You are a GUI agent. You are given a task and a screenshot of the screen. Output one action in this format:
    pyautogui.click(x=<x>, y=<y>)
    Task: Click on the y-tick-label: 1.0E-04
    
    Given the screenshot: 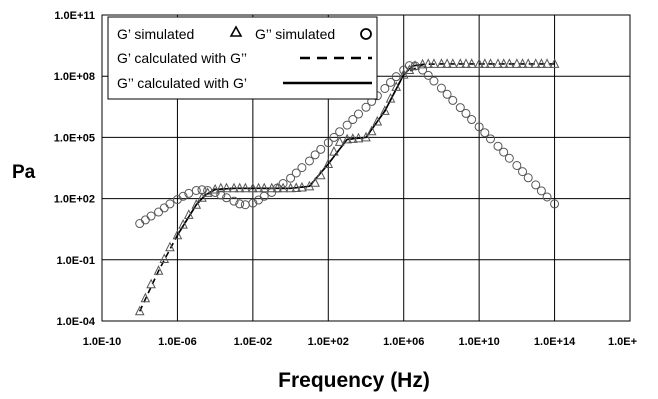 What is the action you would take?
    pyautogui.click(x=75, y=322)
    